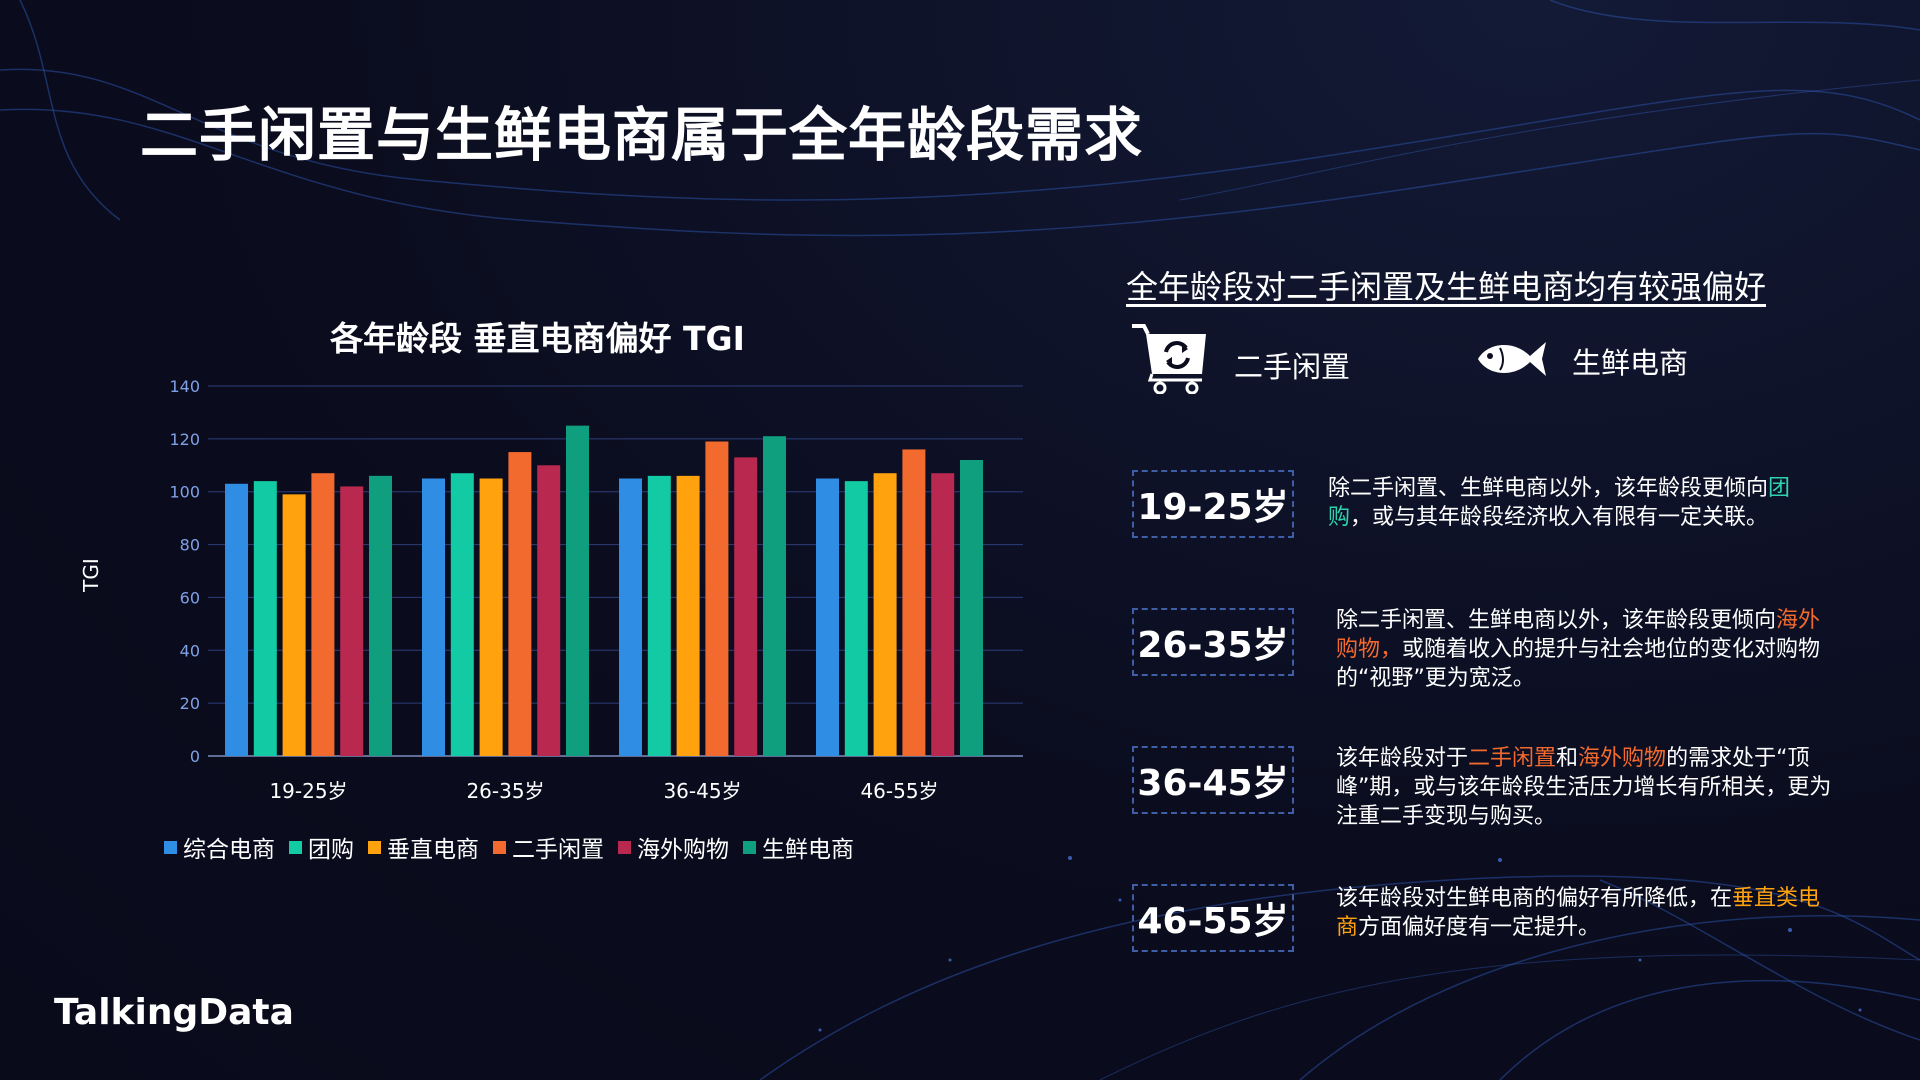  I want to click on highlight-text: 团购, so click(1559, 503).